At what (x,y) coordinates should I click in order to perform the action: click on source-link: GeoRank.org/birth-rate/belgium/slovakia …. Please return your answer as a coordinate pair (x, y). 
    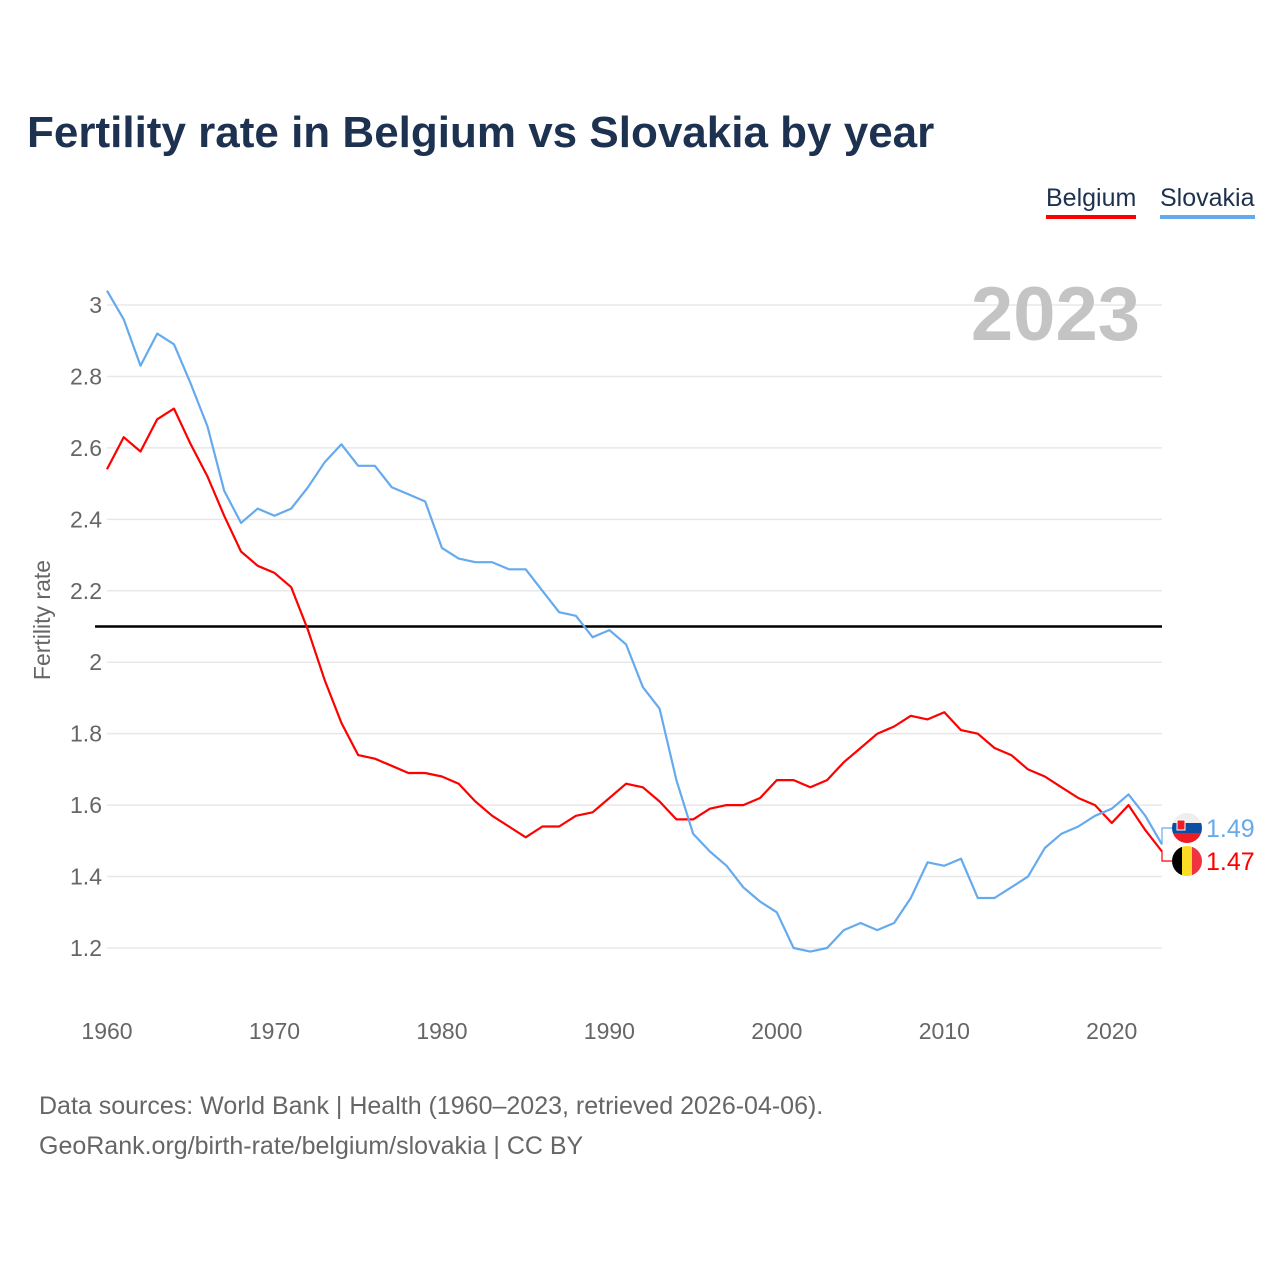
    Looking at the image, I should click on (311, 1146).